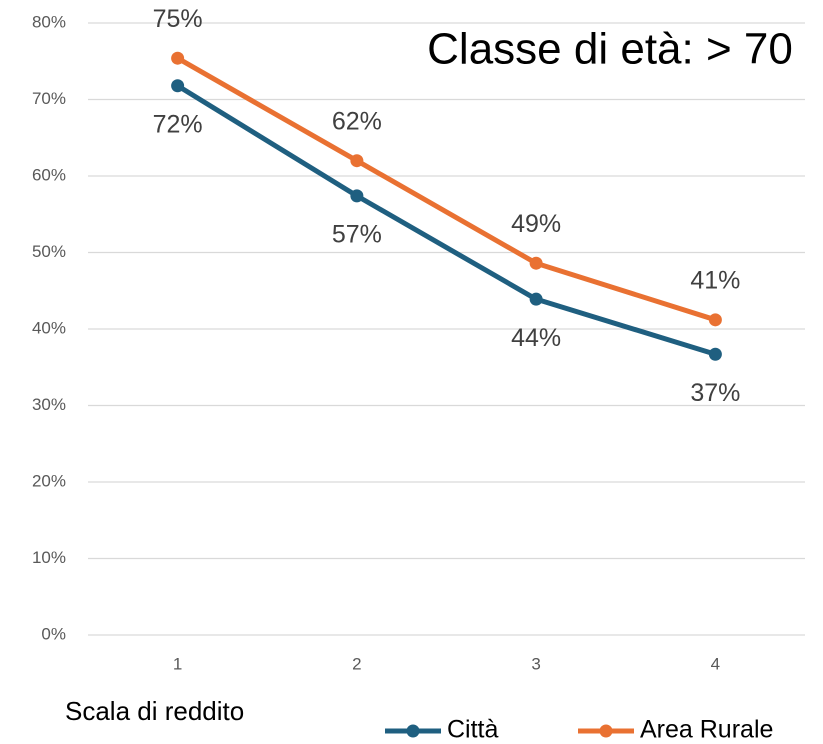 The image size is (823, 744). I want to click on x-tick-label: 4, so click(715, 663).